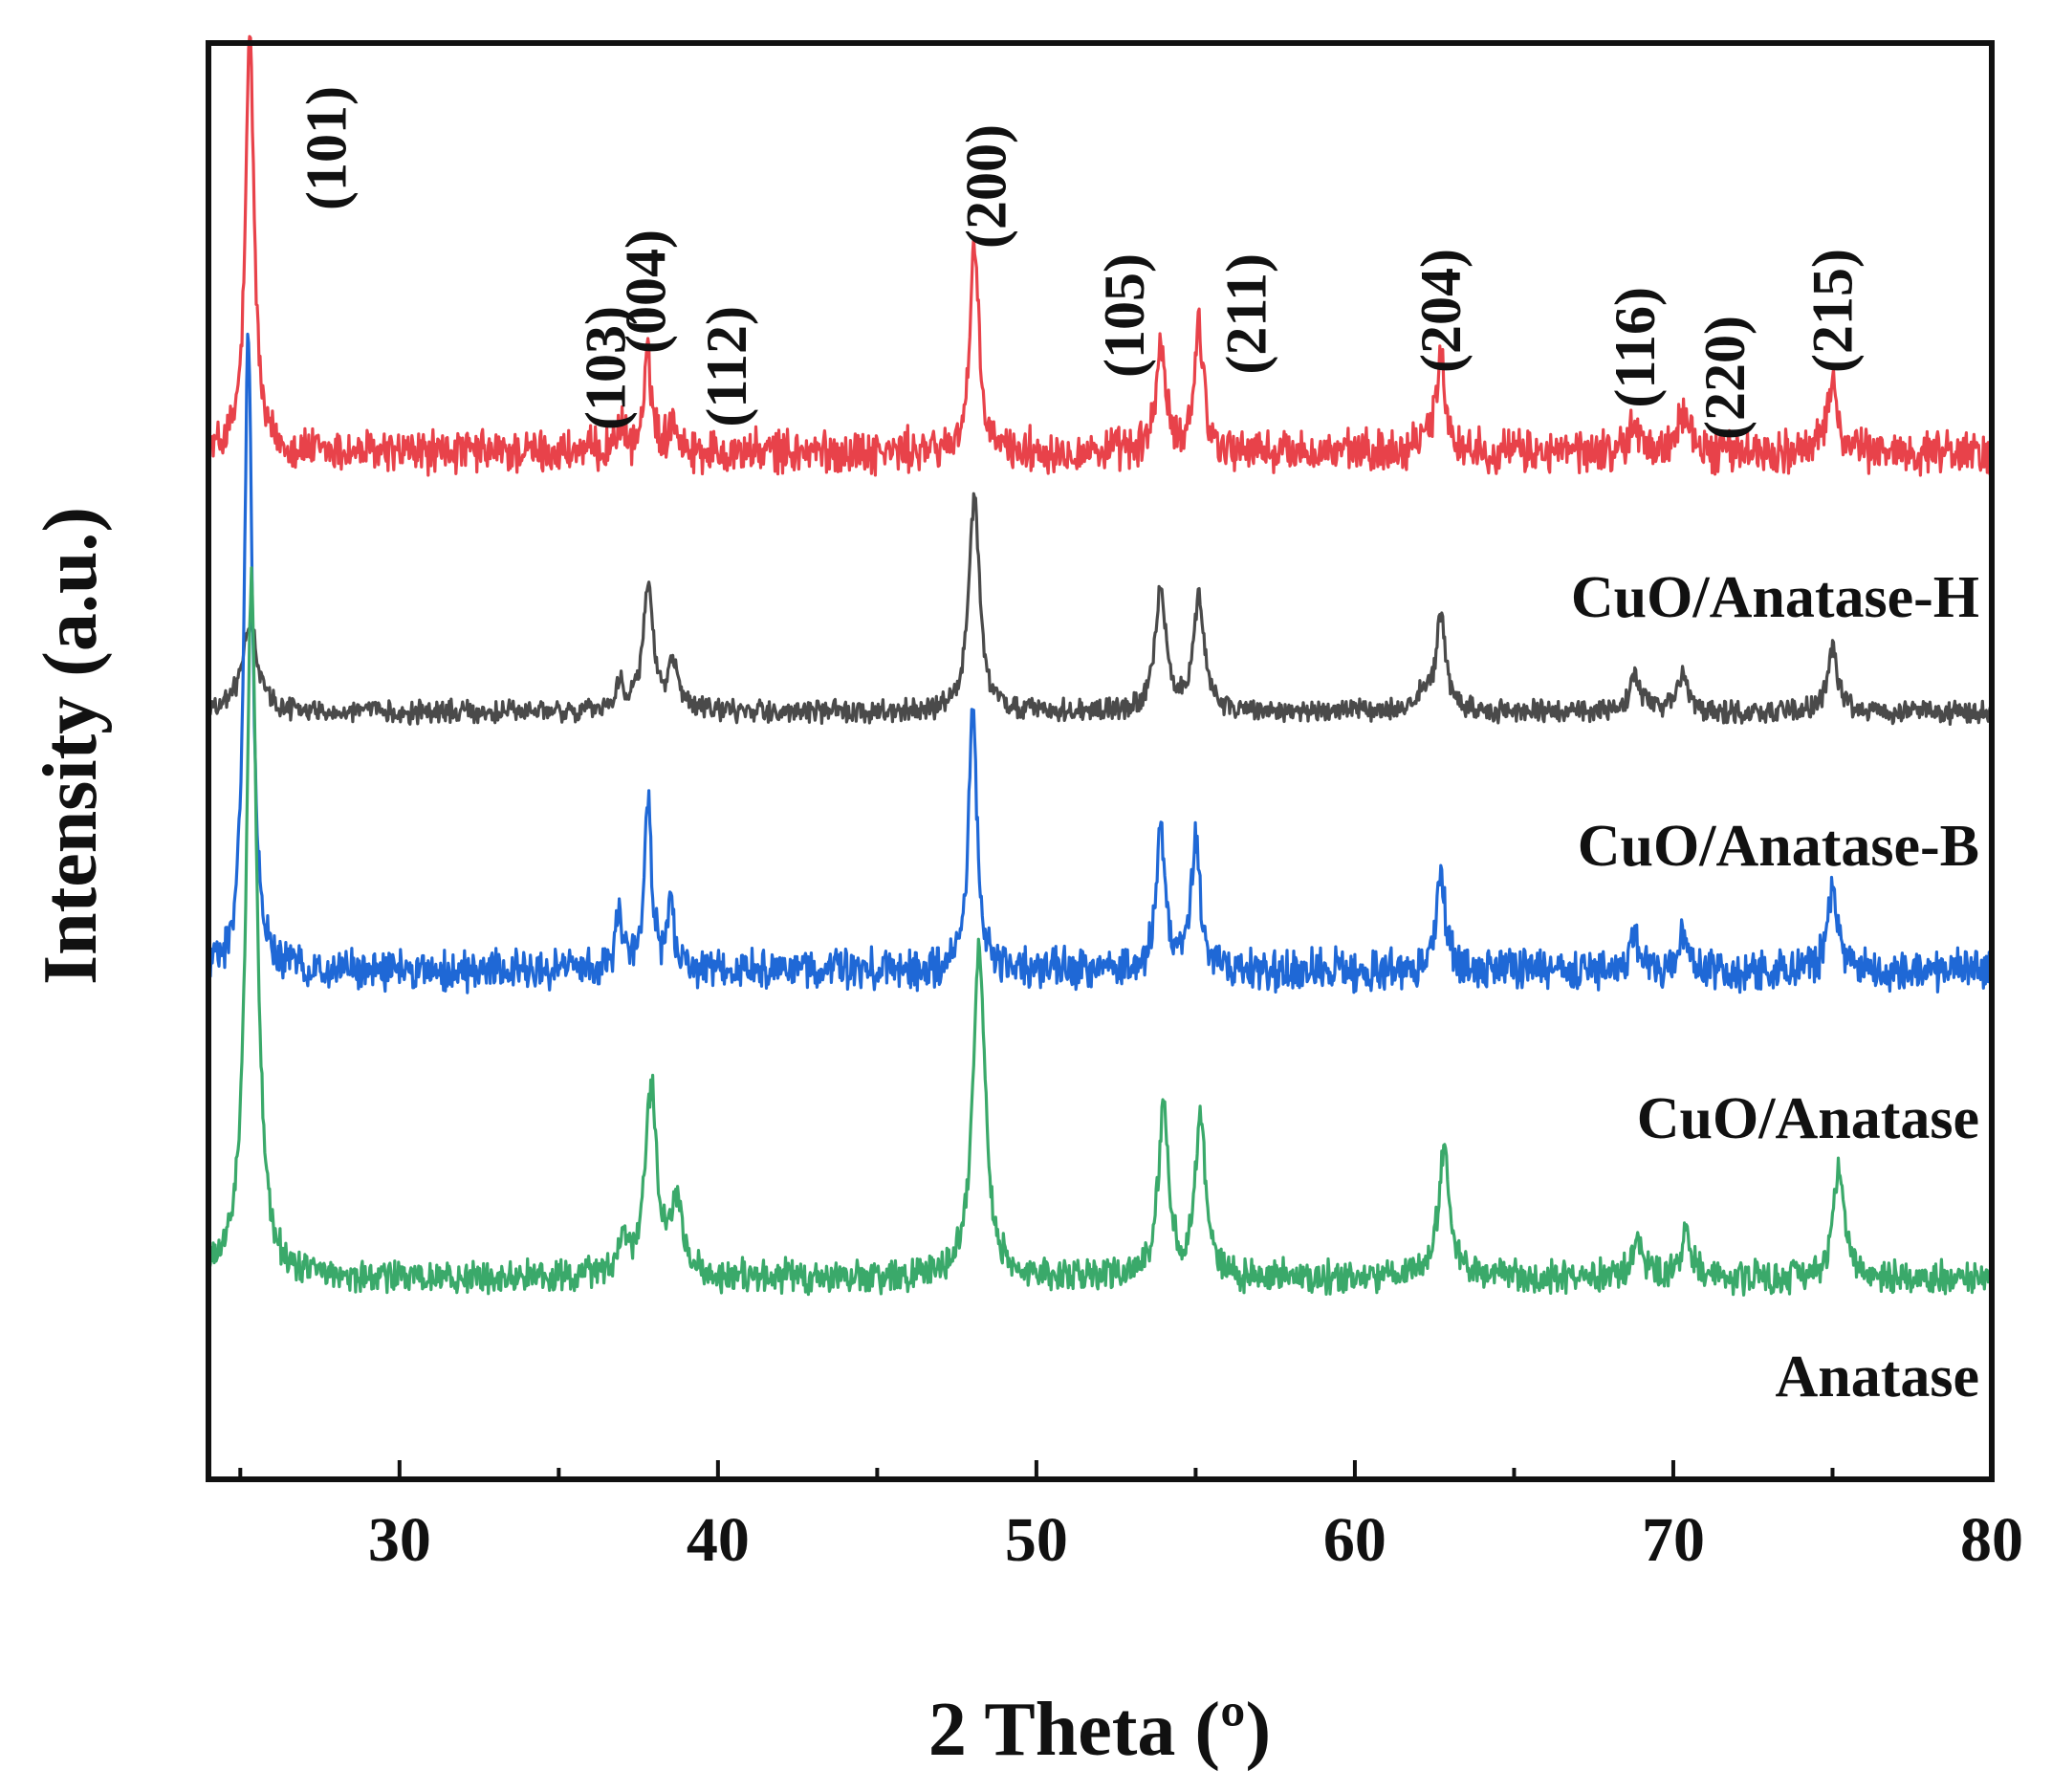 This screenshot has height=1792, width=2052. I want to click on x-tick-label-40: 40, so click(718, 1540).